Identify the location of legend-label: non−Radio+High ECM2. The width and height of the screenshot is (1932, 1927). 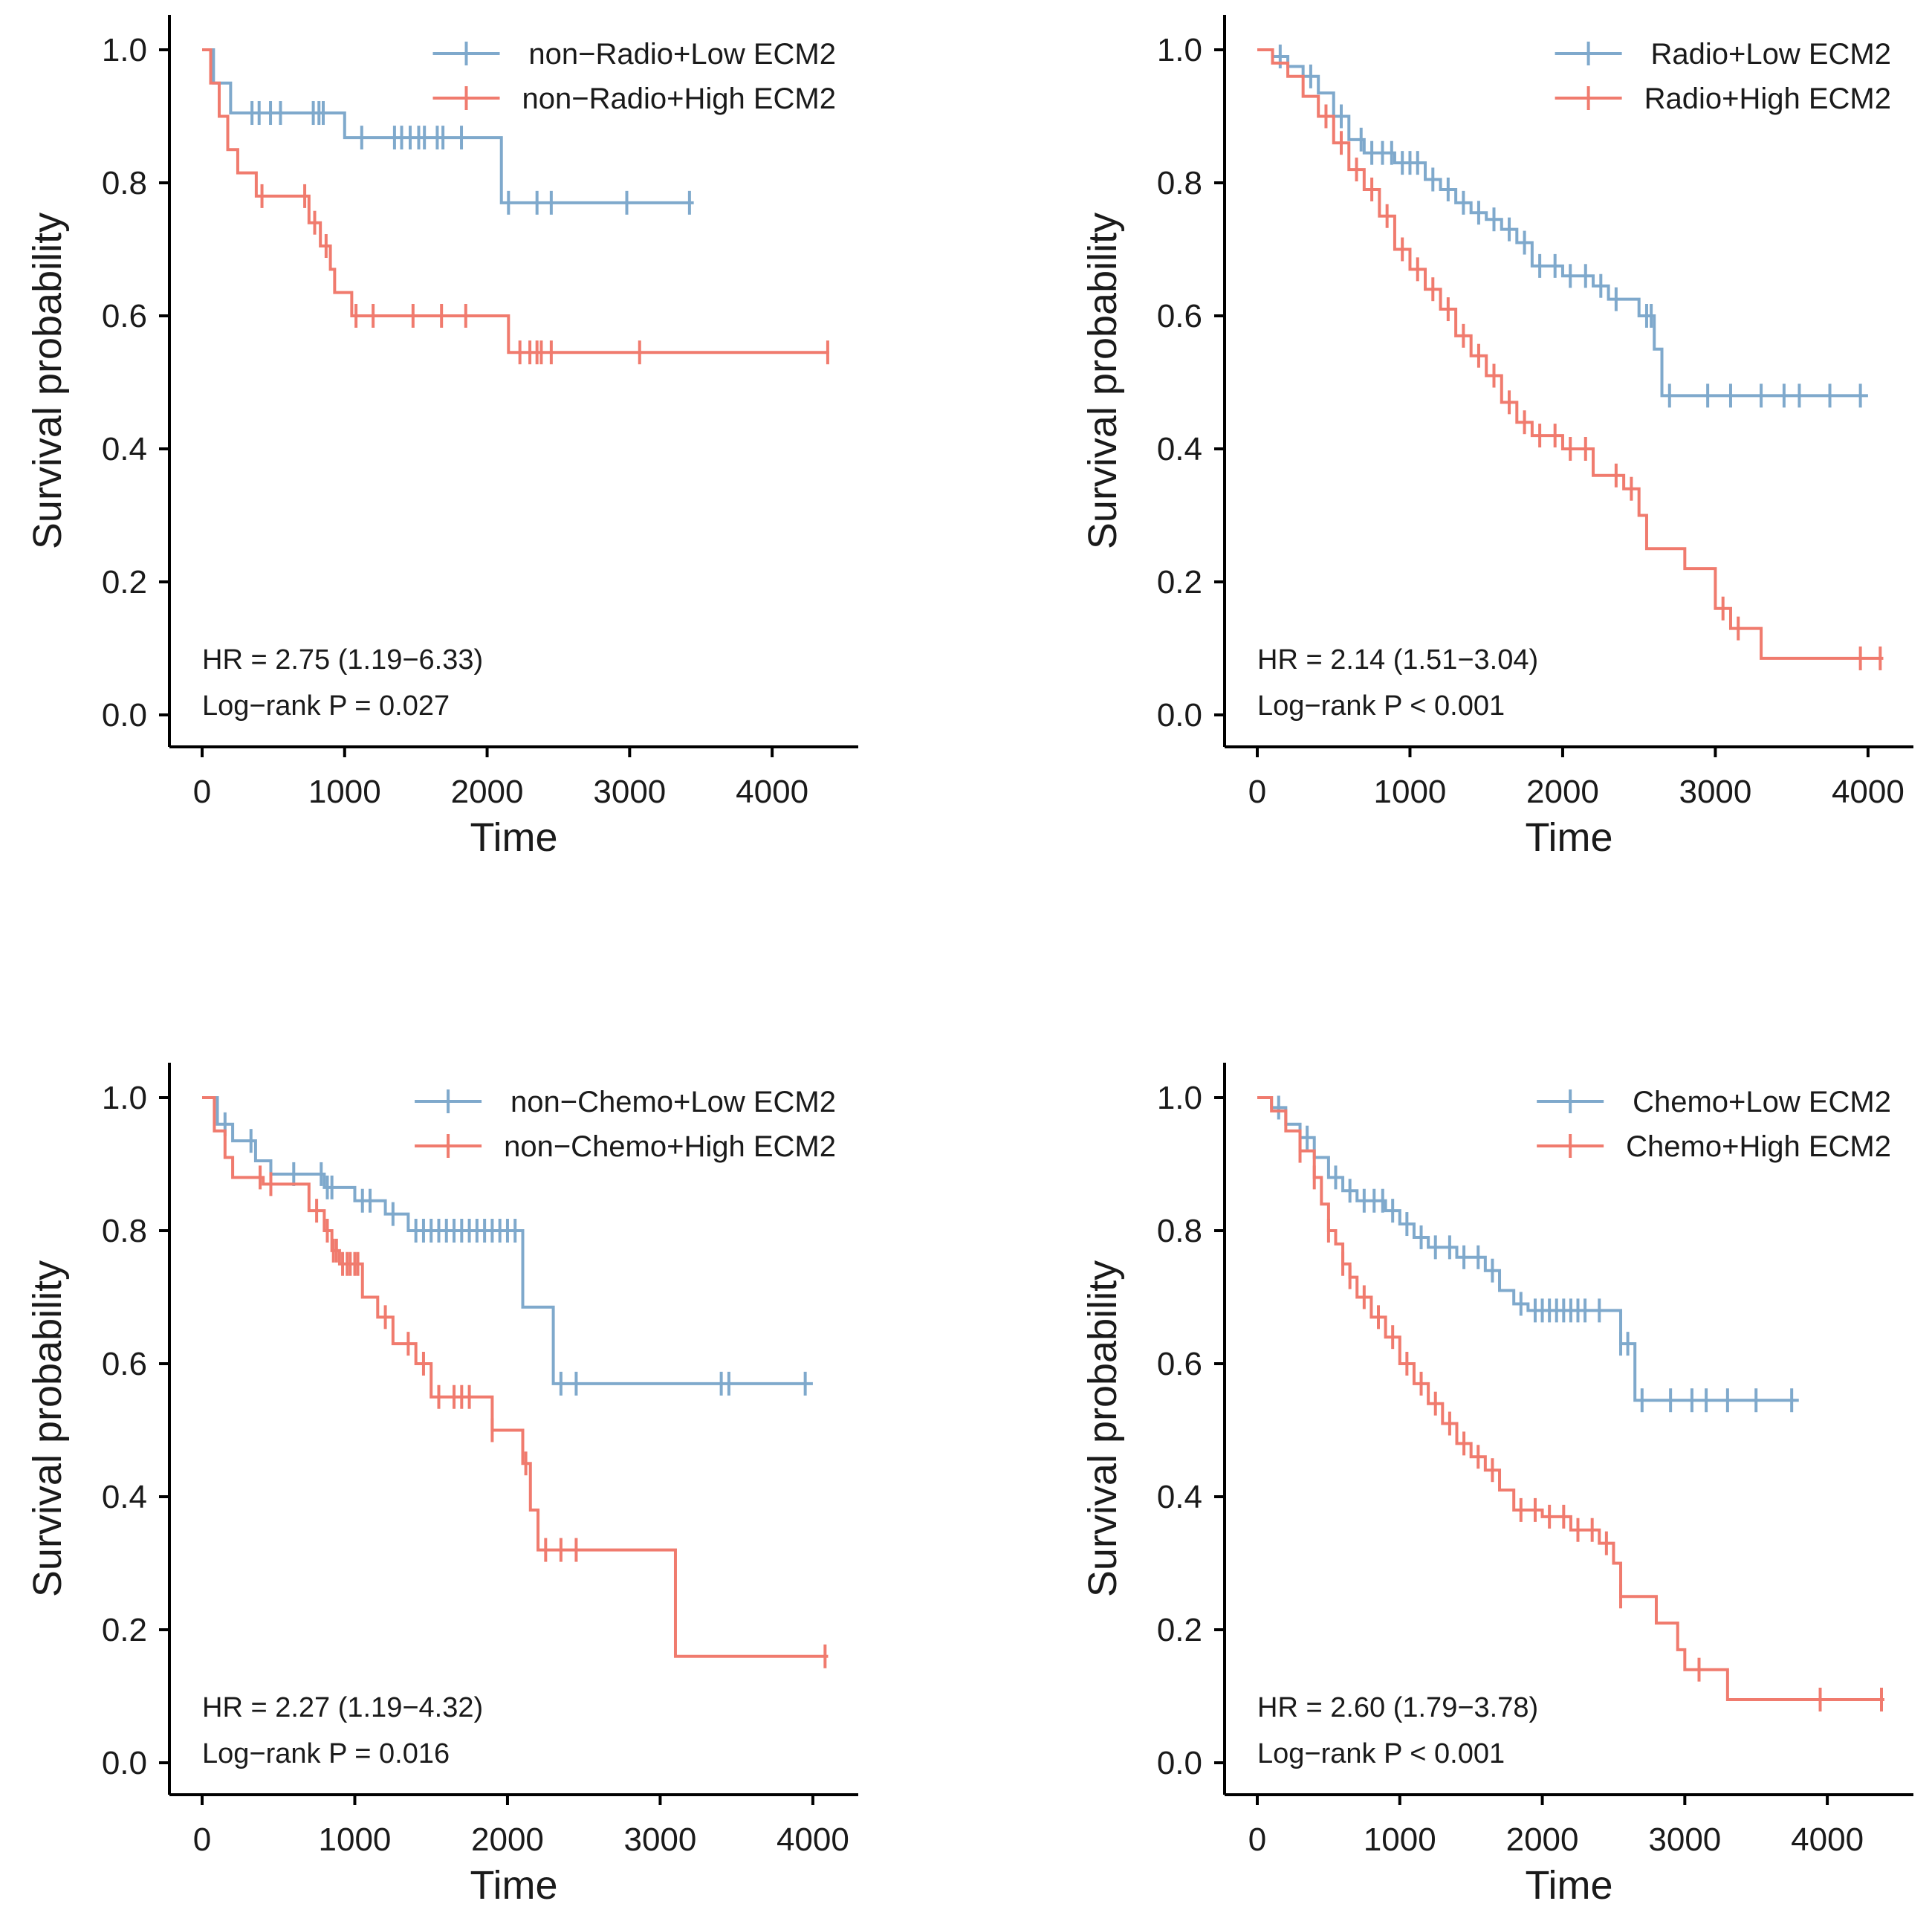
(679, 98).